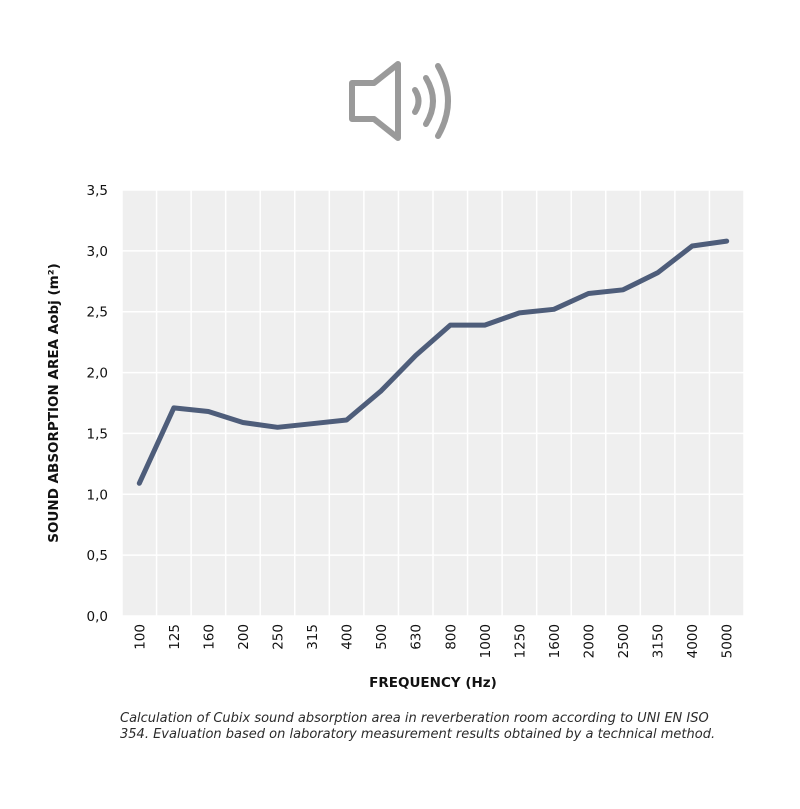 This screenshot has height=809, width=800. Describe the element at coordinates (590, 641) in the screenshot. I see `x-tick-label: 2000` at that location.